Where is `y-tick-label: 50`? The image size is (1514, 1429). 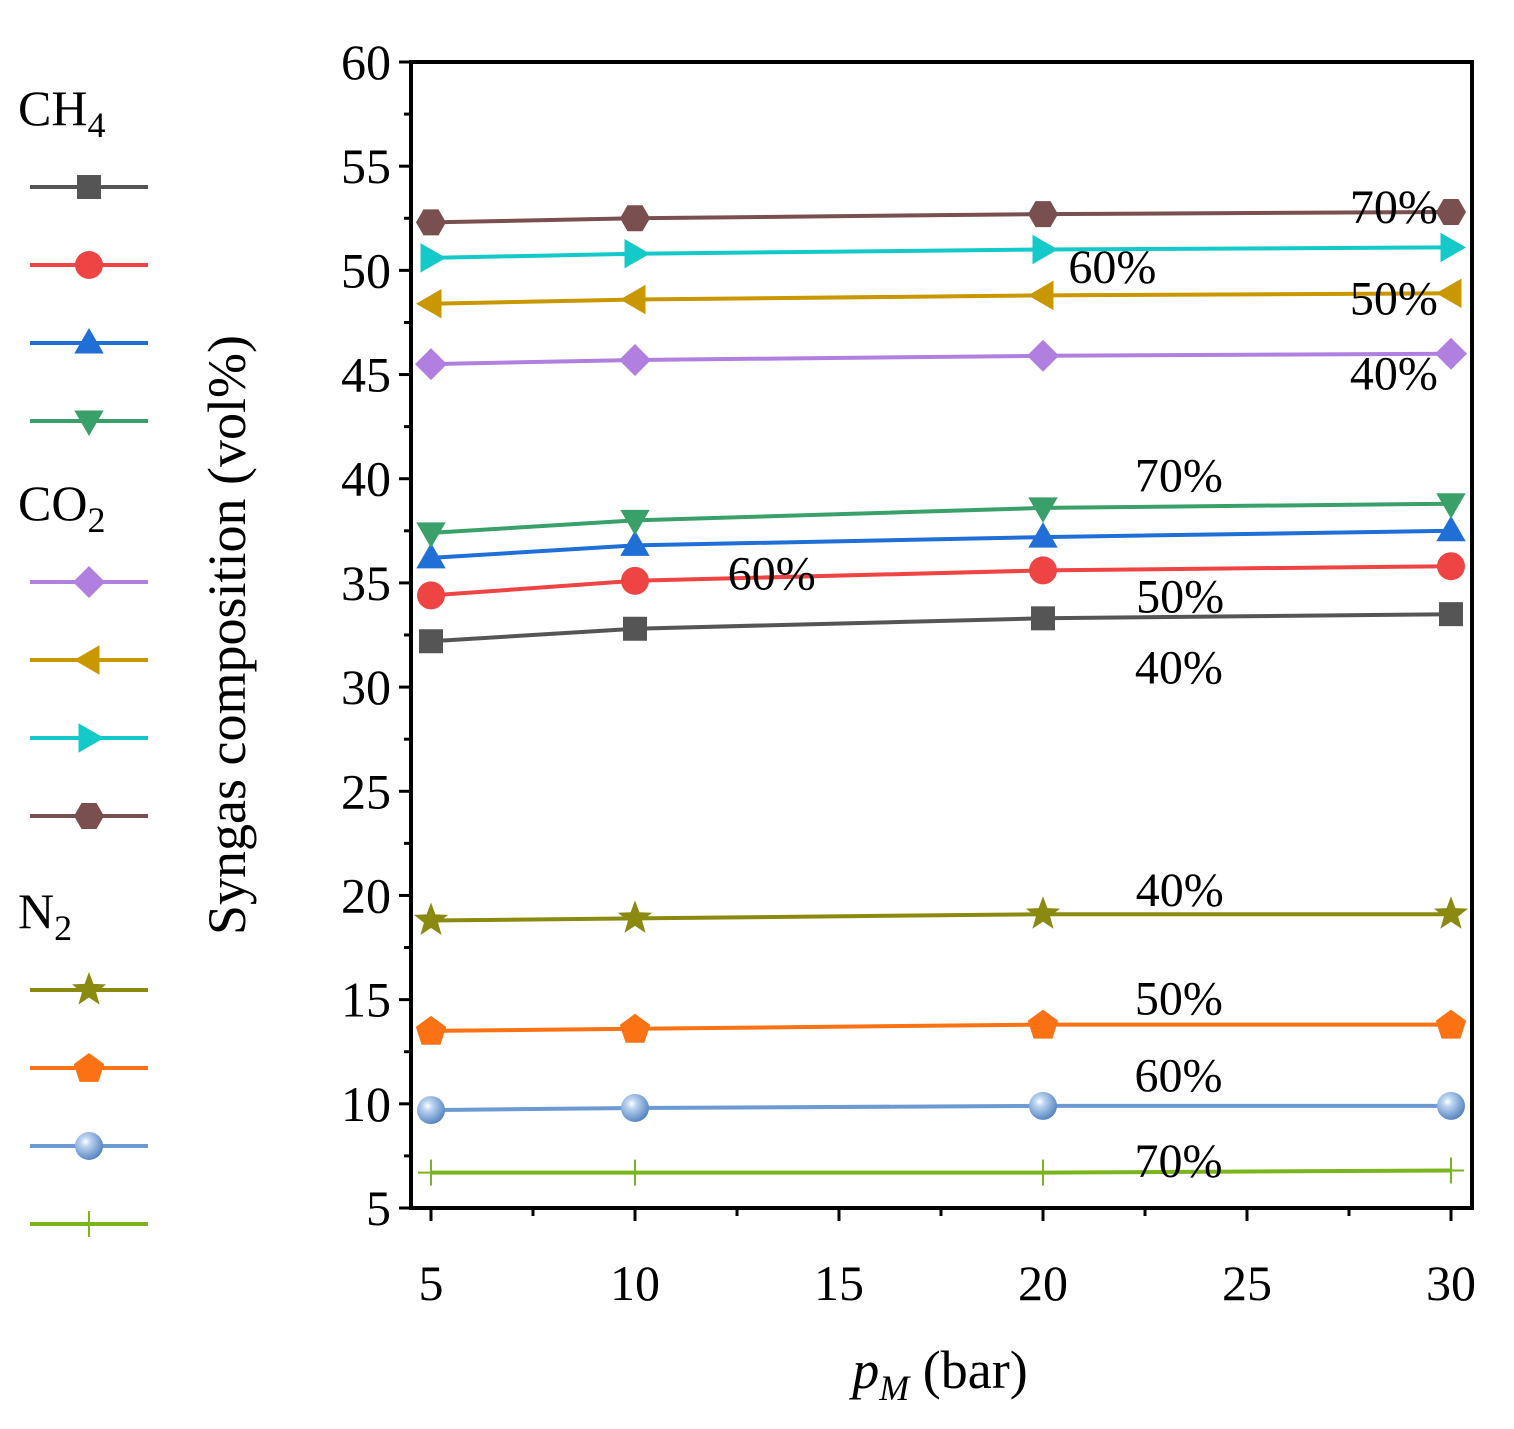 y-tick-label: 50 is located at coordinates (366, 270).